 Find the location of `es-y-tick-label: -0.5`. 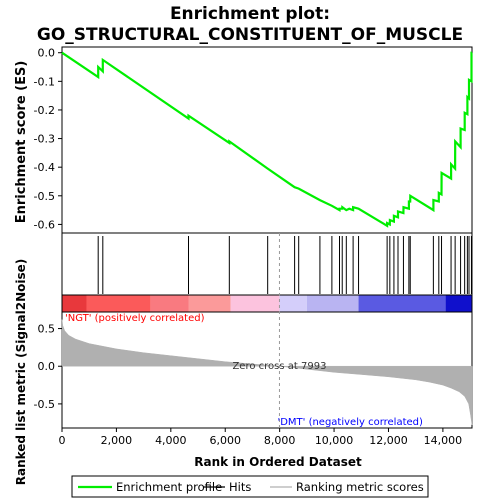

es-y-tick-label: -0.5 is located at coordinates (44, 196).